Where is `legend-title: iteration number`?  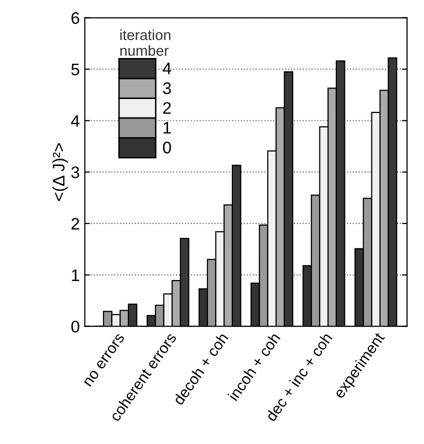 legend-title: iteration number is located at coordinates (145, 42).